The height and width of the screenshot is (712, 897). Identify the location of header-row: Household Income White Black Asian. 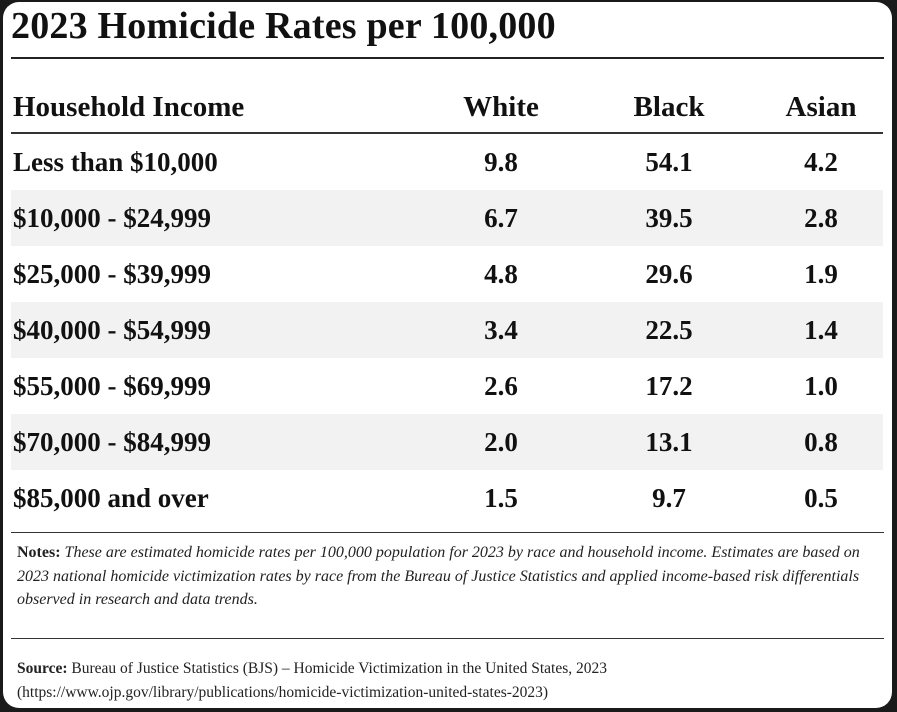
(447, 108).